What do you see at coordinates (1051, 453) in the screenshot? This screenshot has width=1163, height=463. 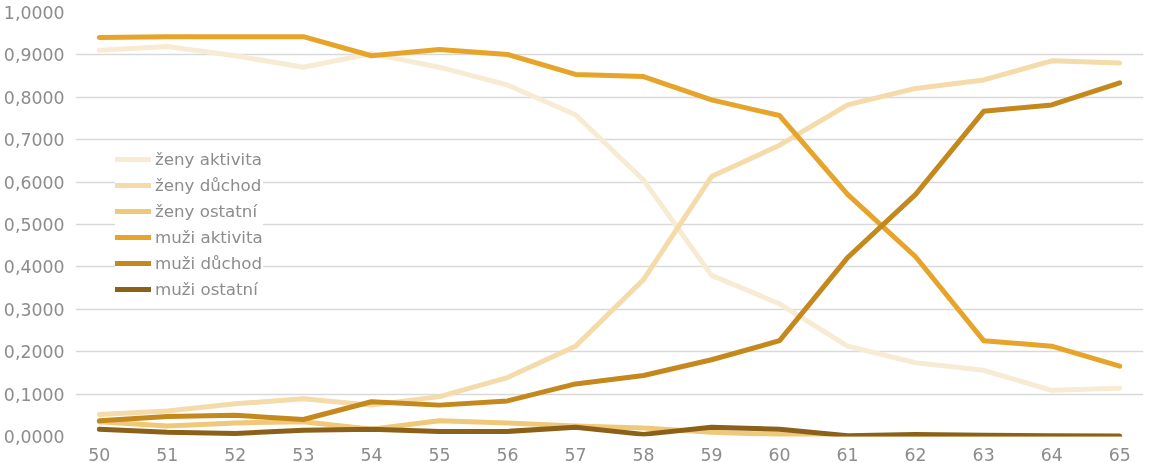 I see `x-tick-label: 64` at bounding box center [1051, 453].